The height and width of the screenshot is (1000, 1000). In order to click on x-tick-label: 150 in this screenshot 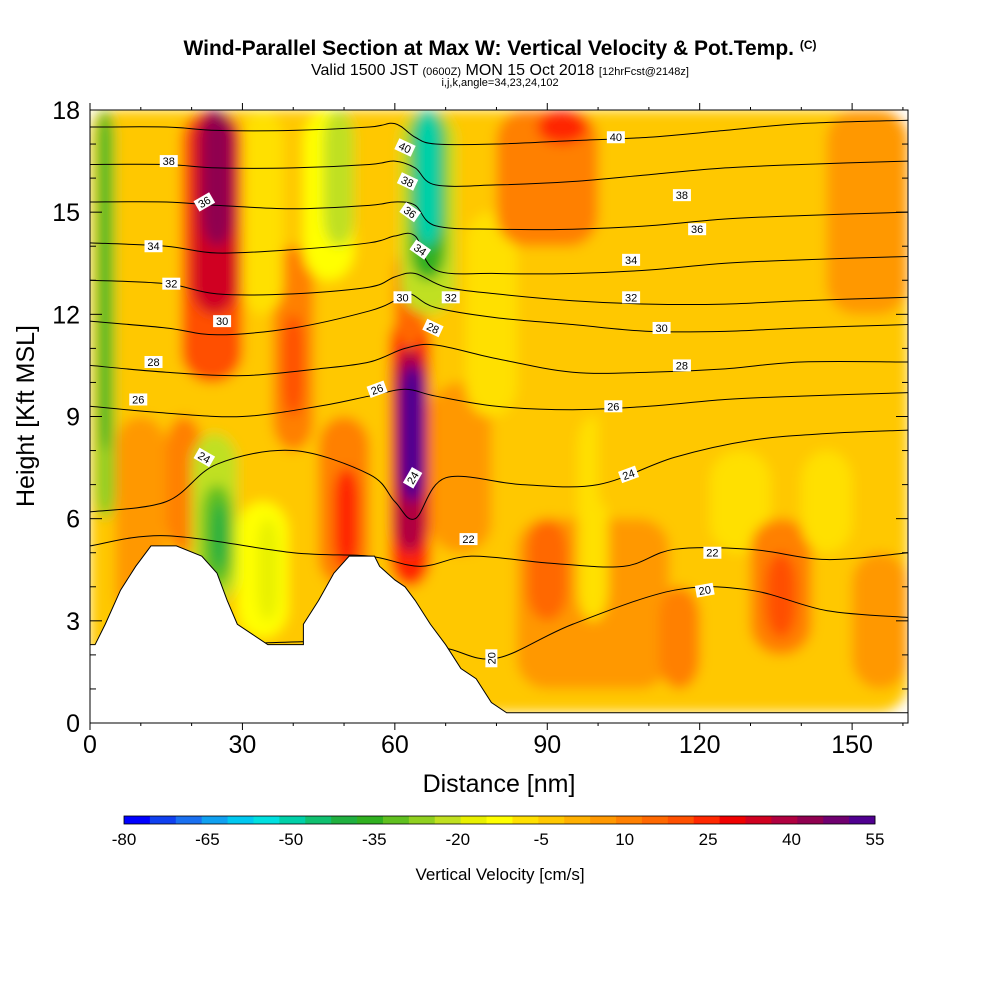, I will do `click(852, 745)`.